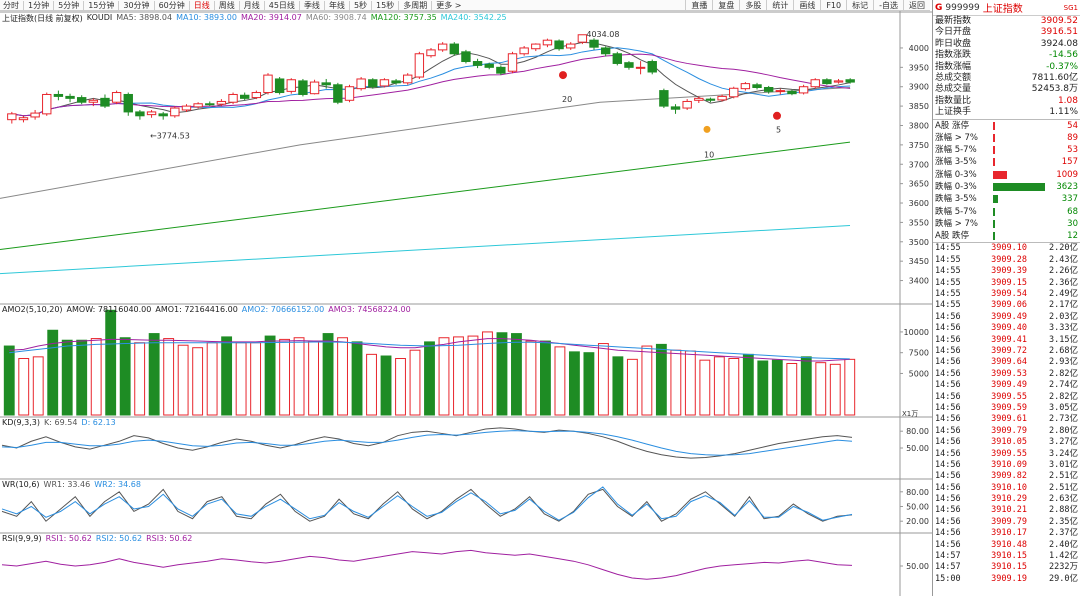 The image size is (1080, 596). Describe the element at coordinates (916, 5) in the screenshot. I see `toolbar-button: 返回` at that location.